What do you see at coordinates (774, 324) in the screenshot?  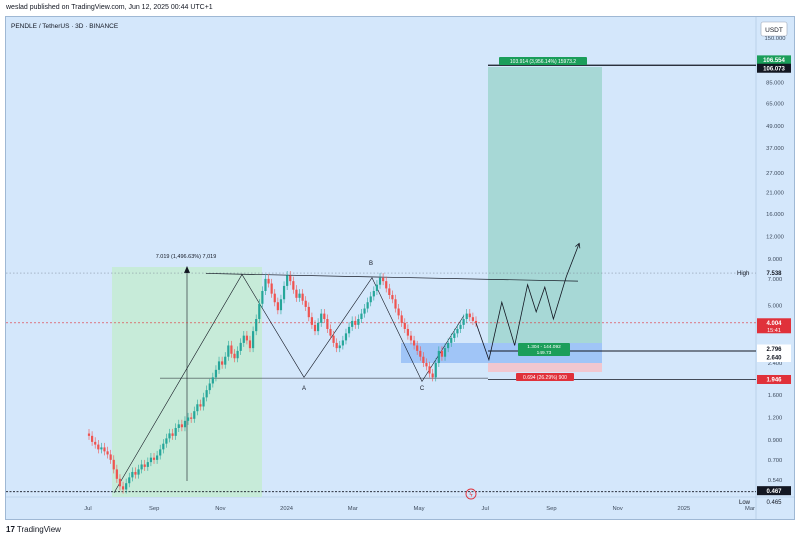 I see `current-price: 4.004` at bounding box center [774, 324].